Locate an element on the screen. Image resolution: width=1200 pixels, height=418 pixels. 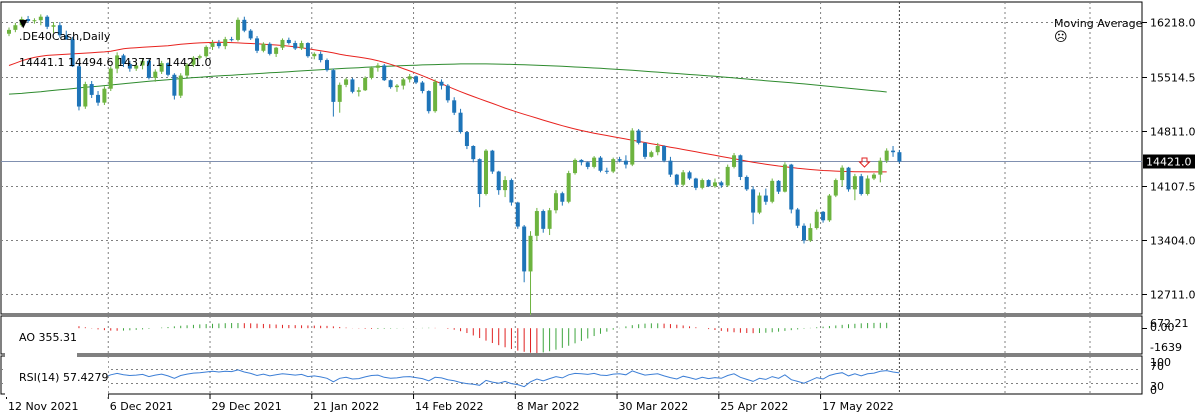
date-tick-label: 17 May 2022 is located at coordinates (858, 406).